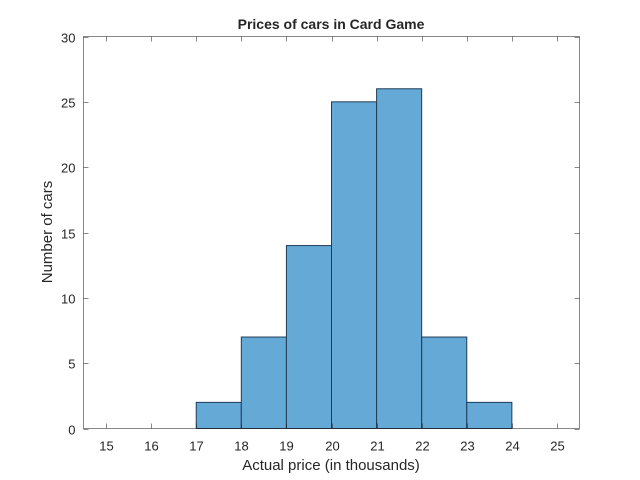 The width and height of the screenshot is (640, 480). Describe the element at coordinates (331, 465) in the screenshot. I see `x-axis-label: Actual price (in thousands)` at that location.